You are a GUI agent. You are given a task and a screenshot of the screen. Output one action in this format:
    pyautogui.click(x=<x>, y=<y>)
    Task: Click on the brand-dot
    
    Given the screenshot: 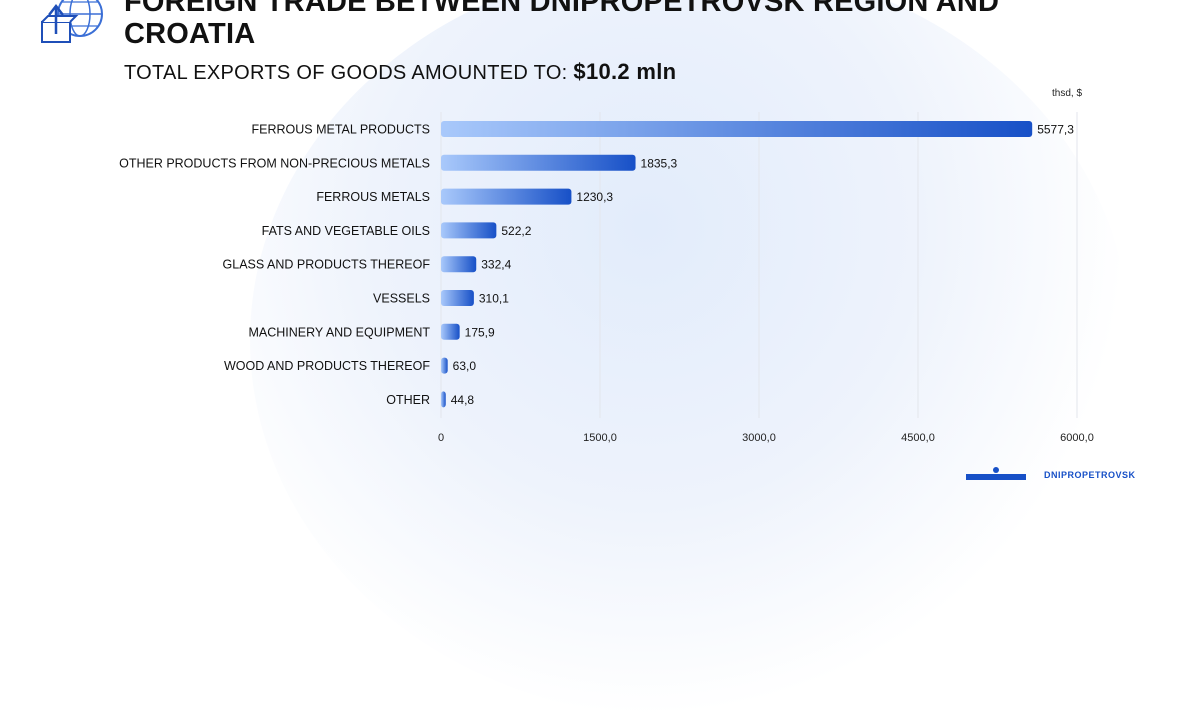 What is the action you would take?
    pyautogui.click(x=996, y=470)
    